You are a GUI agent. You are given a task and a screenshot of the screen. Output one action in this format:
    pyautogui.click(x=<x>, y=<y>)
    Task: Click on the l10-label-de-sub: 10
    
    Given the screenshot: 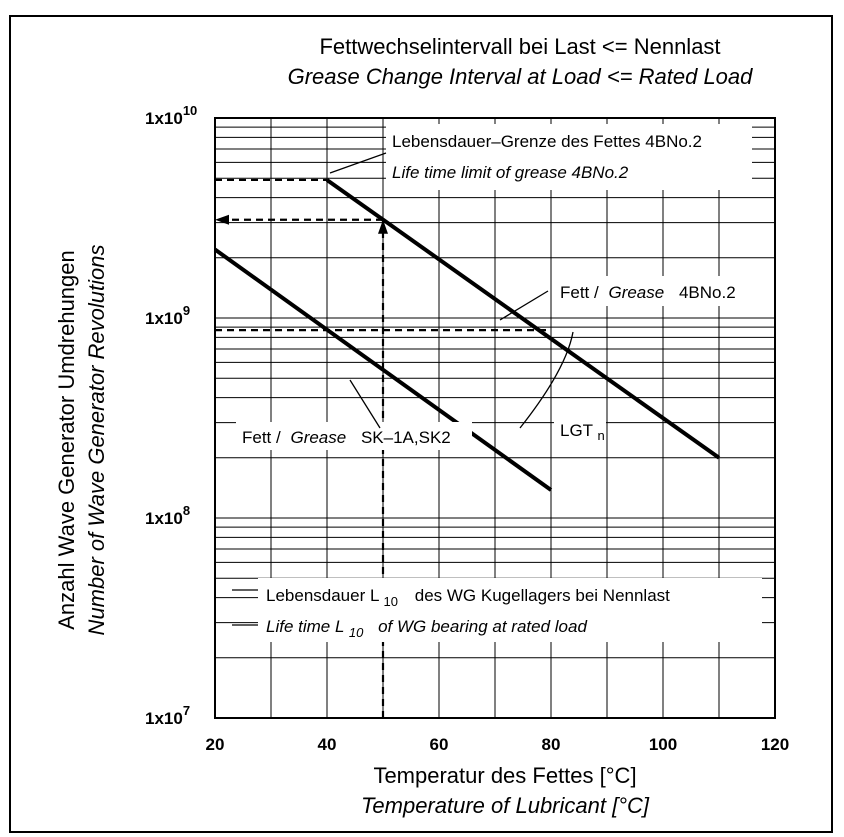 What is the action you would take?
    pyautogui.click(x=391, y=601)
    